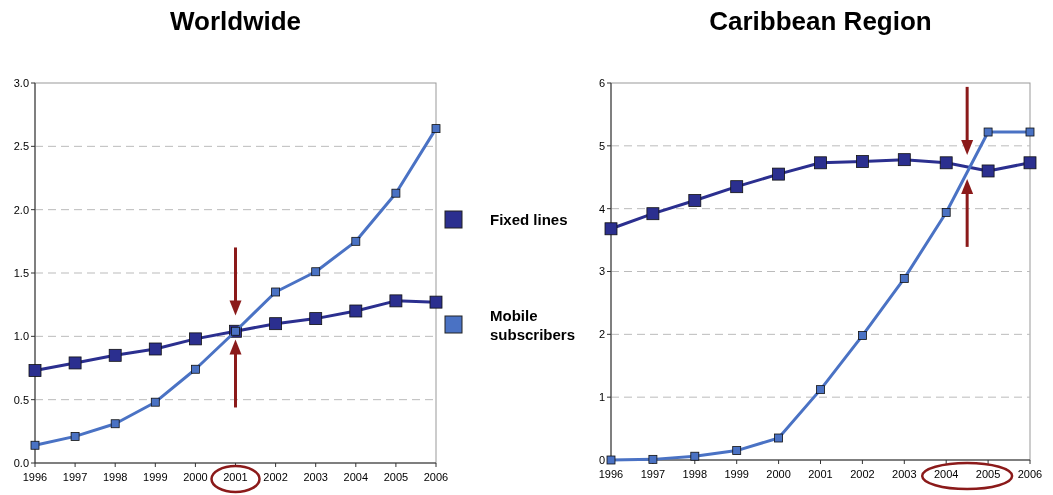  What do you see at coordinates (601, 145) in the screenshot?
I see `y-tick-label: 5` at bounding box center [601, 145].